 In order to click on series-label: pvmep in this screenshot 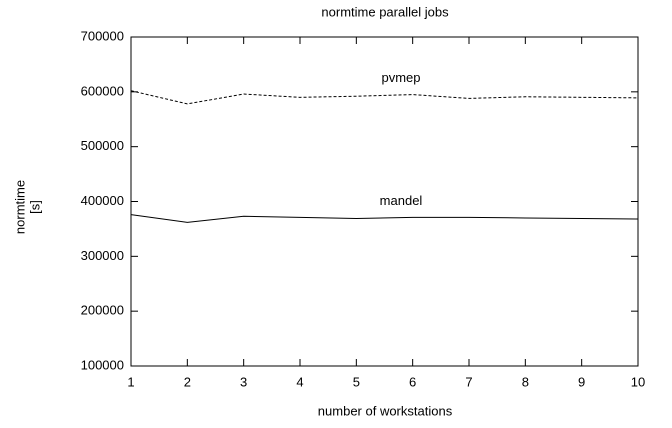, I will do `click(400, 77)`.